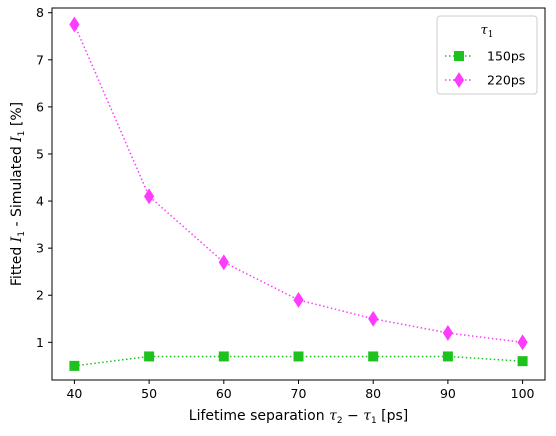  What do you see at coordinates (506, 56) in the screenshot?
I see `legend-label: 150ps` at bounding box center [506, 56].